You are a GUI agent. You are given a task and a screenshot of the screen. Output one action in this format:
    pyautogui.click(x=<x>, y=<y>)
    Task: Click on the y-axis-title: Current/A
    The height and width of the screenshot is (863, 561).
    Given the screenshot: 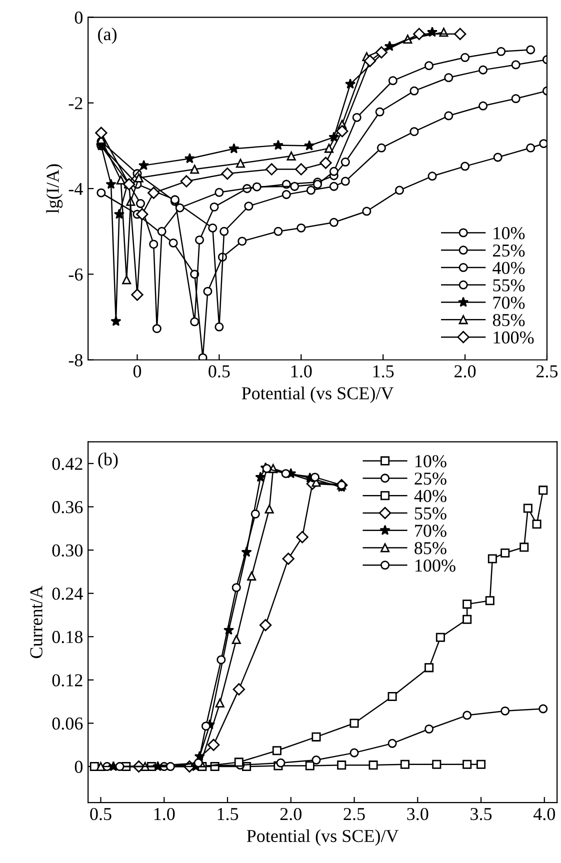 What is the action you would take?
    pyautogui.click(x=36, y=622)
    